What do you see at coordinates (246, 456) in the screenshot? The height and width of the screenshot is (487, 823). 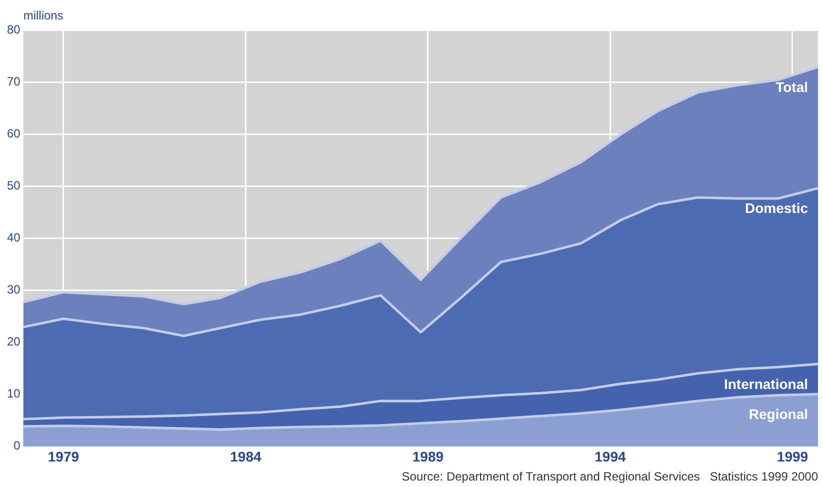 I see `x-tick-label: 1984` at bounding box center [246, 456].